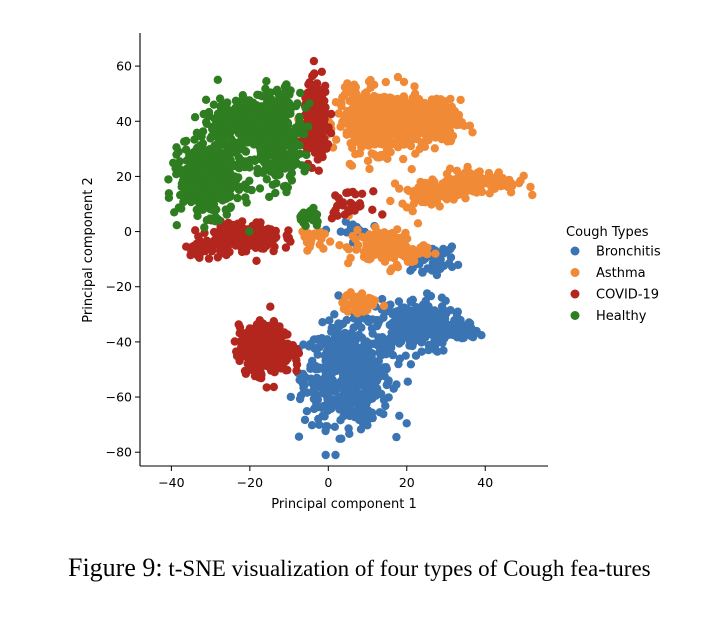 Image resolution: width=710 pixels, height=634 pixels. Describe the element at coordinates (628, 252) in the screenshot. I see `legend-label: Bronchitis` at that location.